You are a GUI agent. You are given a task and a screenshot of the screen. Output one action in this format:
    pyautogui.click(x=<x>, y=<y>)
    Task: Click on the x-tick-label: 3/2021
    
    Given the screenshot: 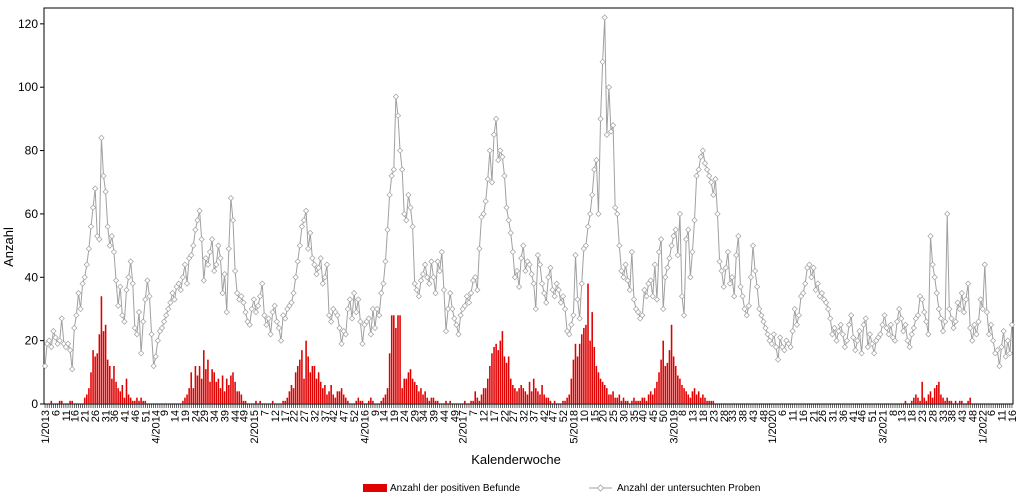 What is the action you would take?
    pyautogui.click(x=883, y=427)
    